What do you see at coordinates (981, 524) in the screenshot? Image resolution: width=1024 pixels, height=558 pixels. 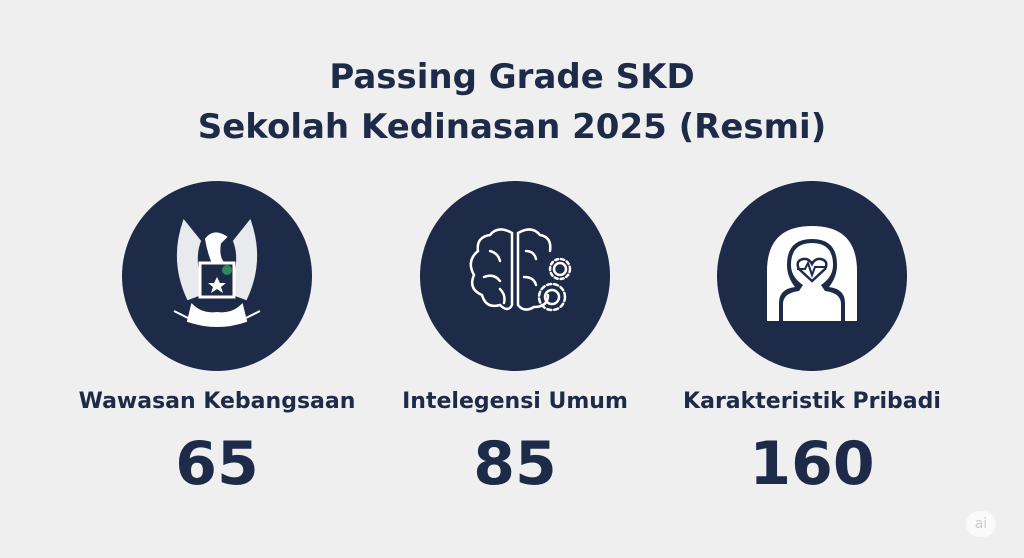 I see `ai-watermark: ai` at bounding box center [981, 524].